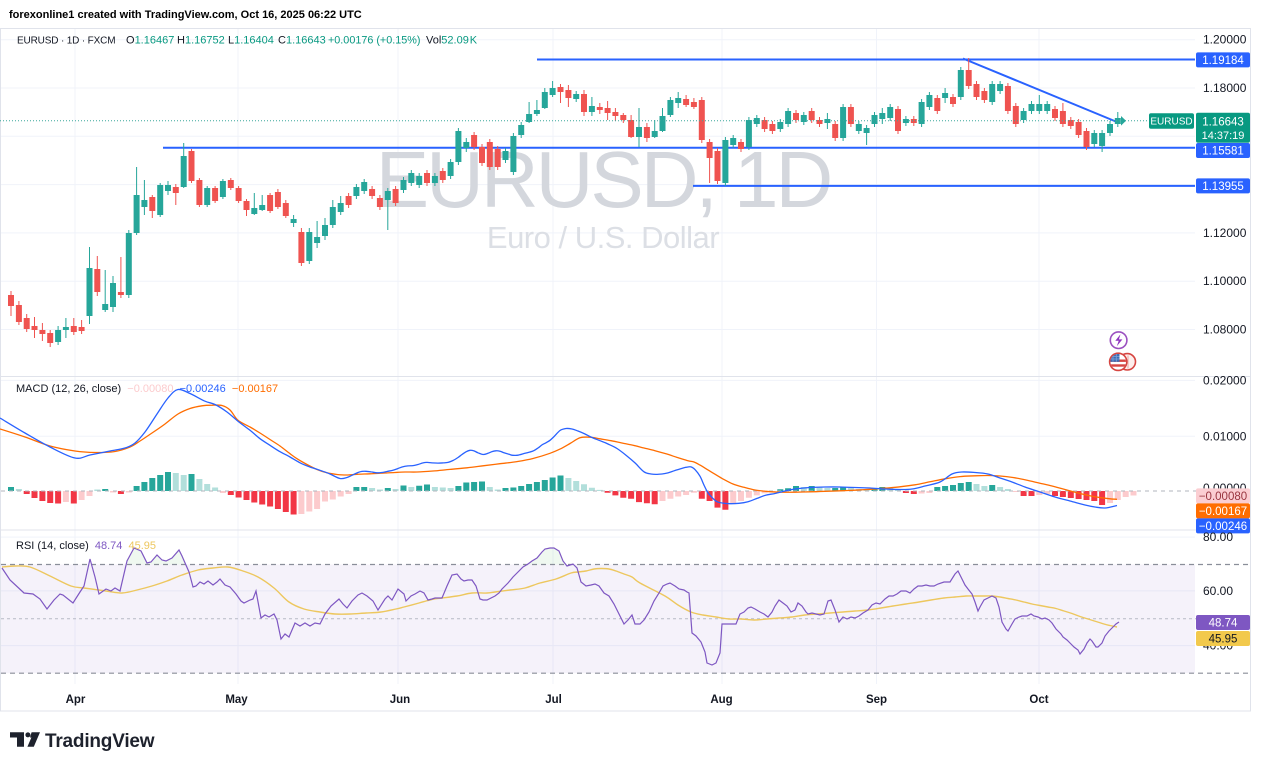  Describe the element at coordinates (1223, 512) in the screenshot. I see `svg-text: −0.00167` at that location.